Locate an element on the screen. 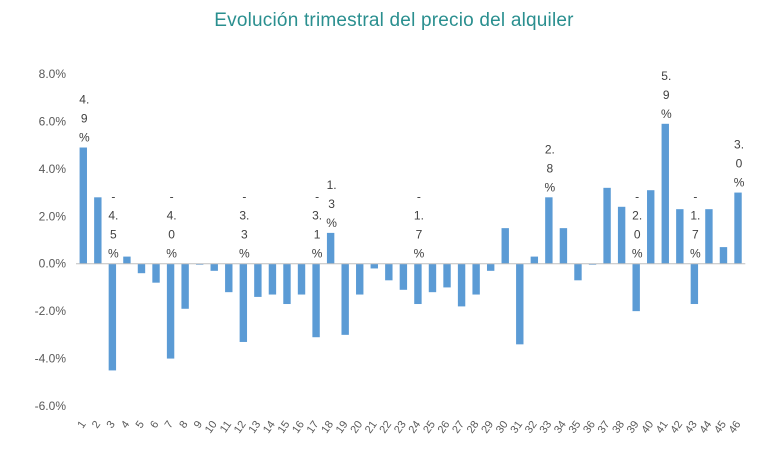 The height and width of the screenshot is (460, 768). x-tick-label: 19 is located at coordinates (342, 427).